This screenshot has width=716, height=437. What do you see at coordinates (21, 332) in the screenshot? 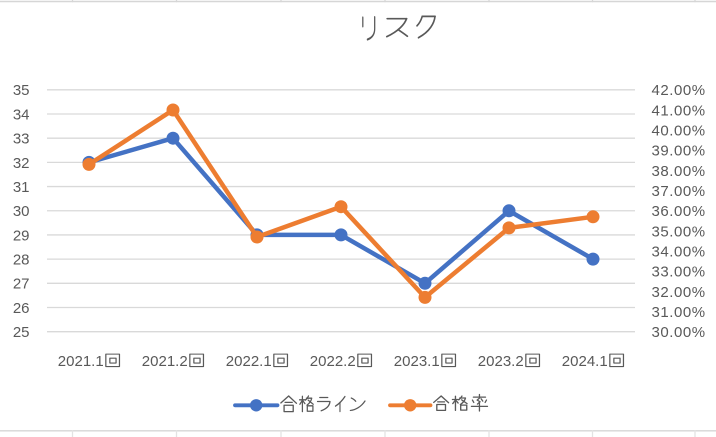
I see `svg-text: 25` at bounding box center [21, 332].